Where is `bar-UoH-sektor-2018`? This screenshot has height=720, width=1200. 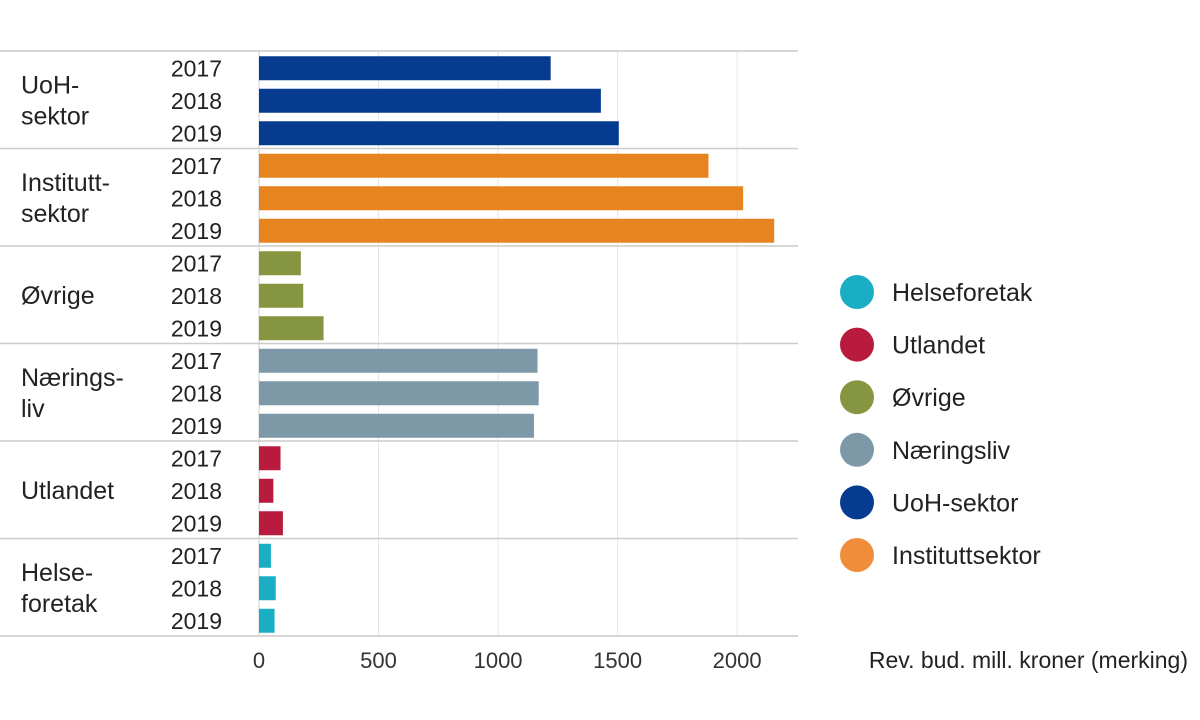 bar-UoH-sektor-2018 is located at coordinates (430, 100).